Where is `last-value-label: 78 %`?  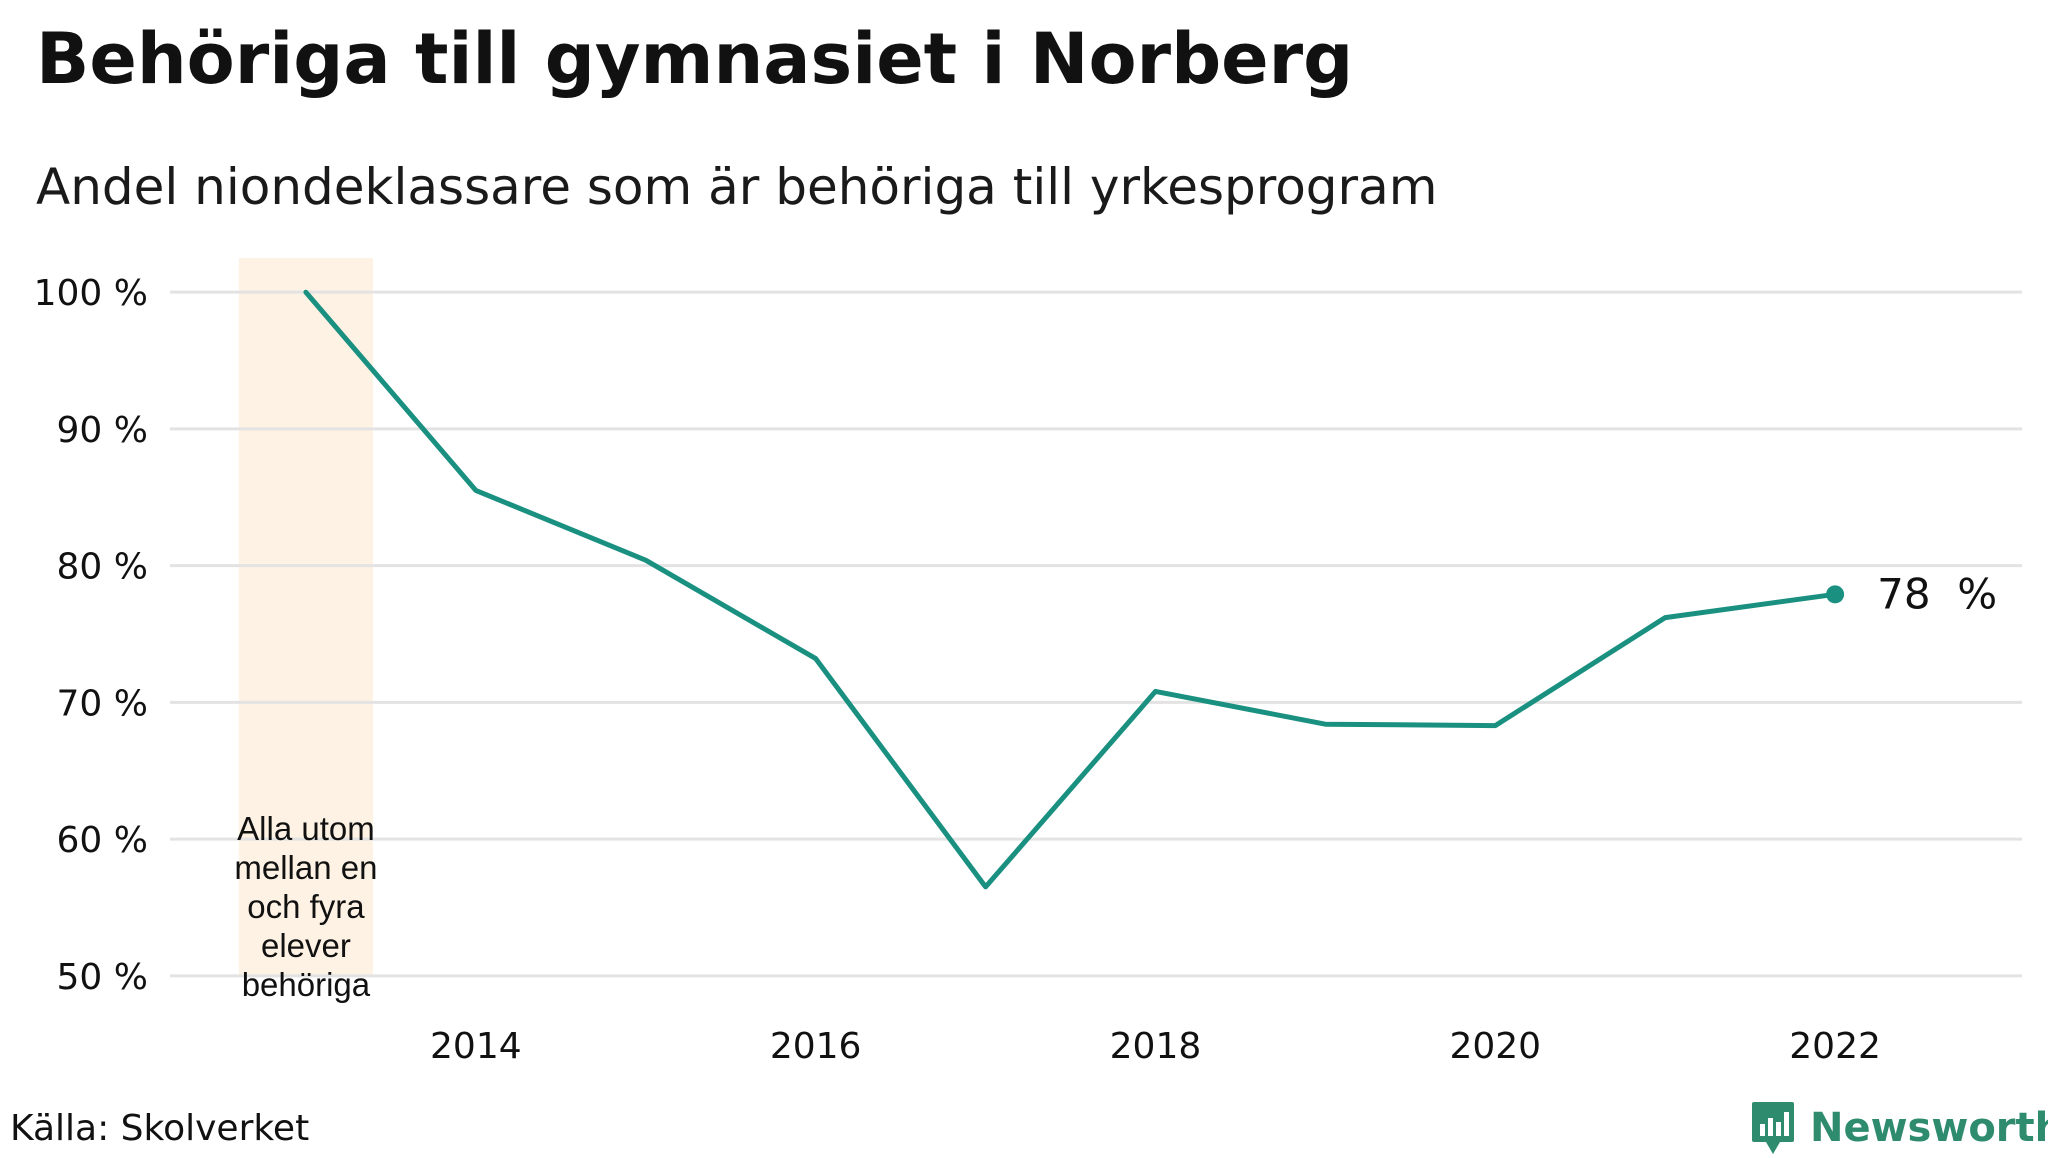 last-value-label: 78 % is located at coordinates (1937, 593).